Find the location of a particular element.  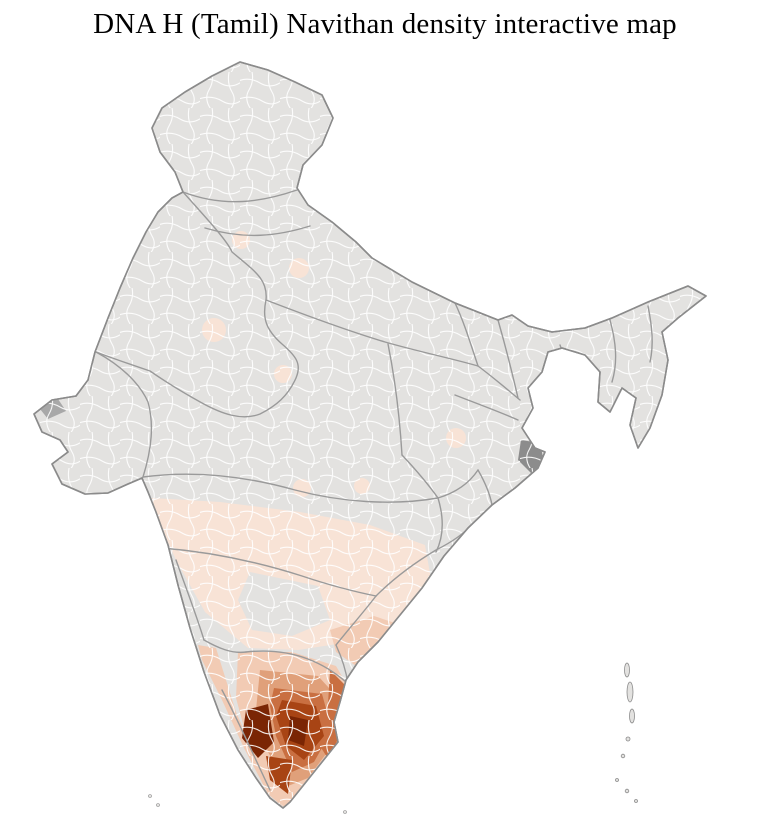

andaman-nicobar-islands is located at coordinates (626, 732).